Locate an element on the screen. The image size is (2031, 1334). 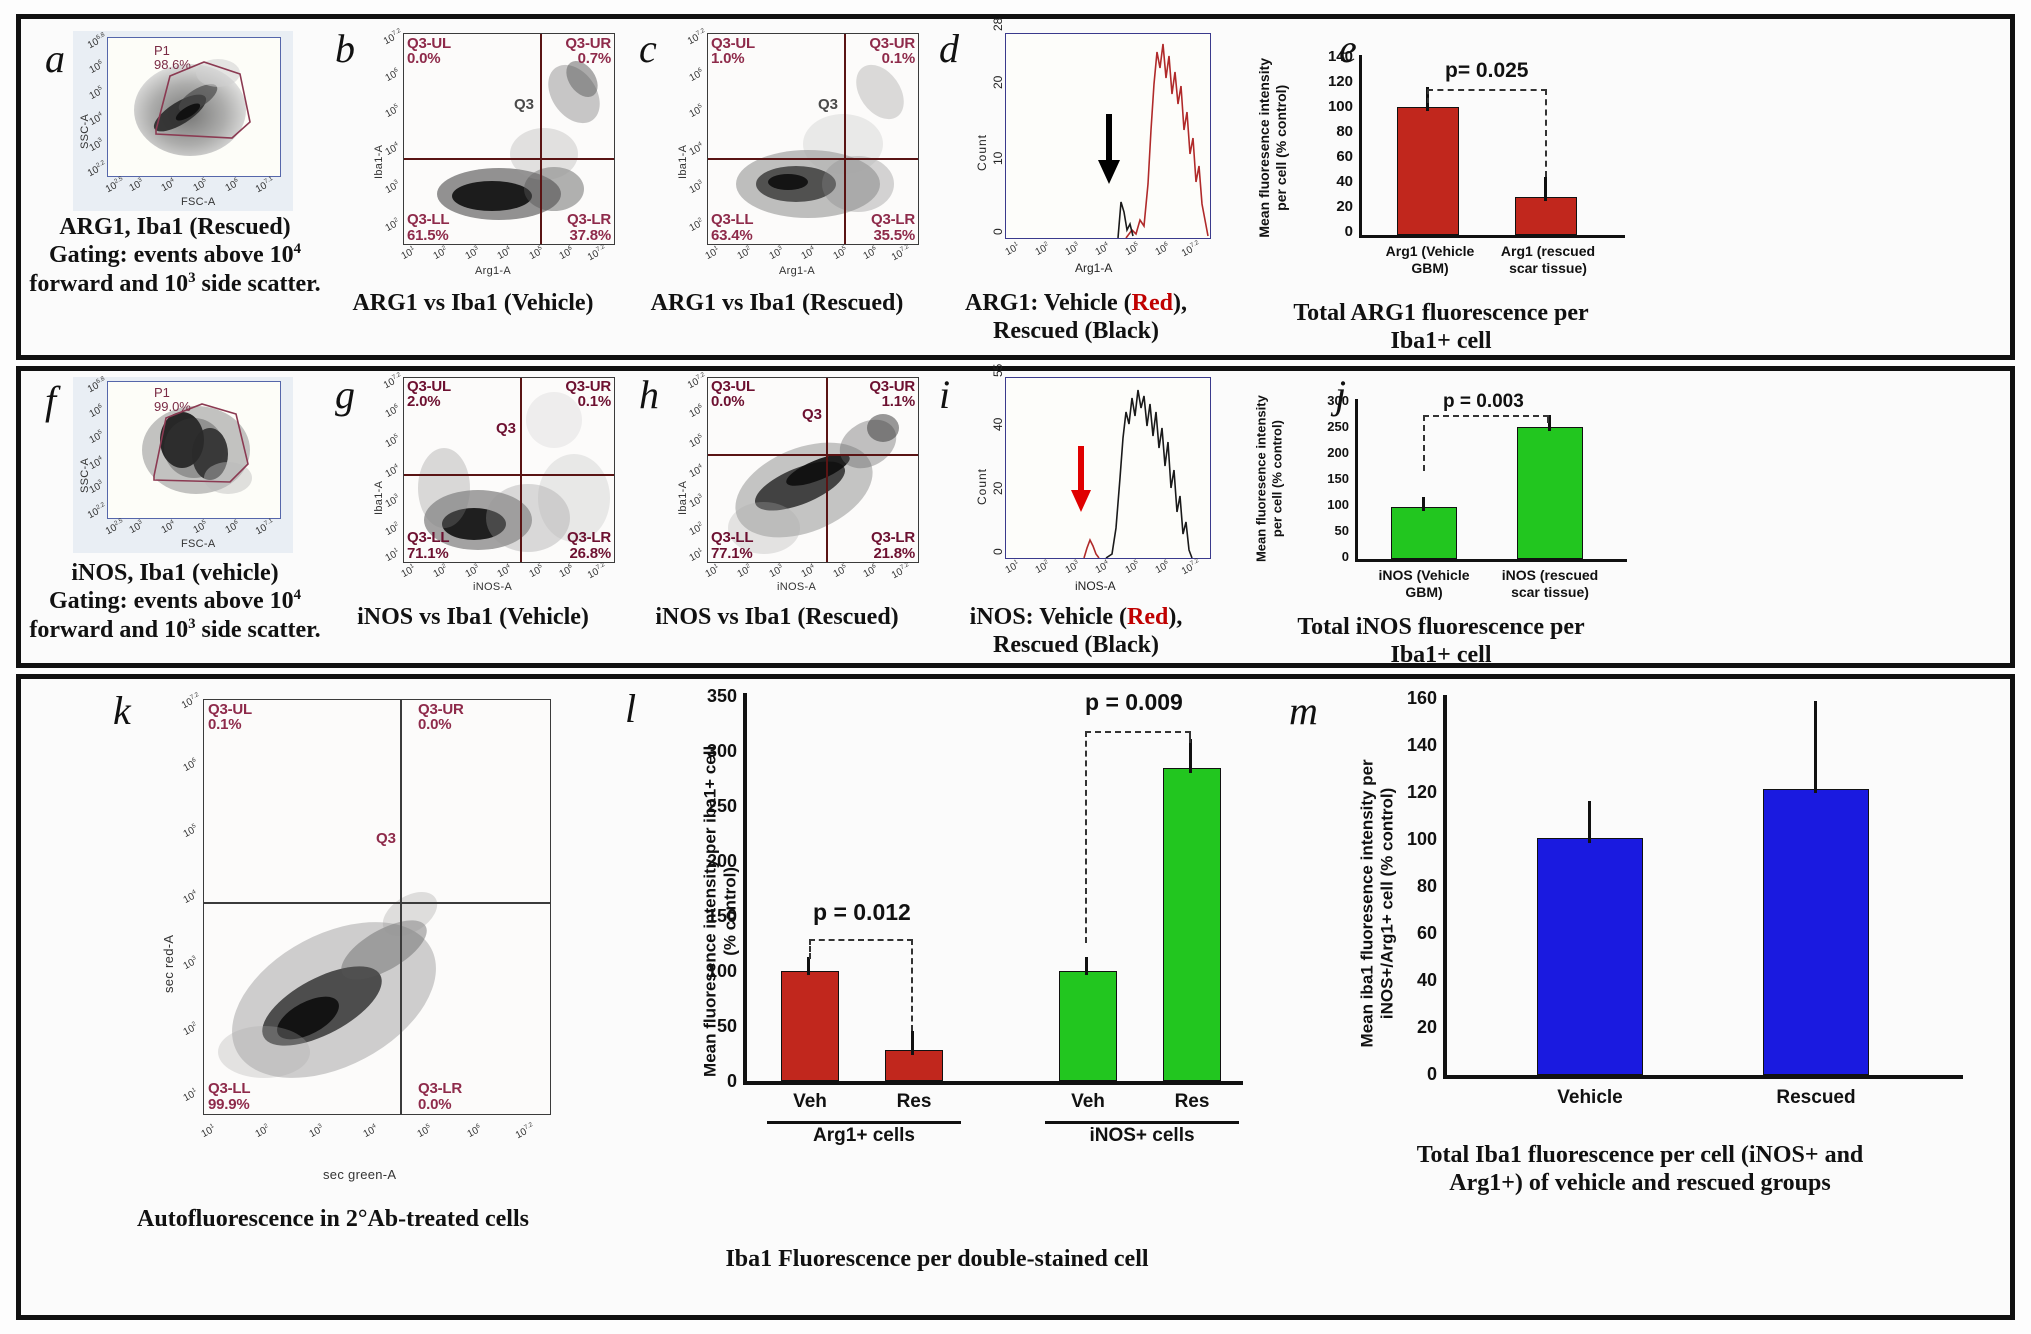
panel-h-letter: h is located at coordinates (649, 394).